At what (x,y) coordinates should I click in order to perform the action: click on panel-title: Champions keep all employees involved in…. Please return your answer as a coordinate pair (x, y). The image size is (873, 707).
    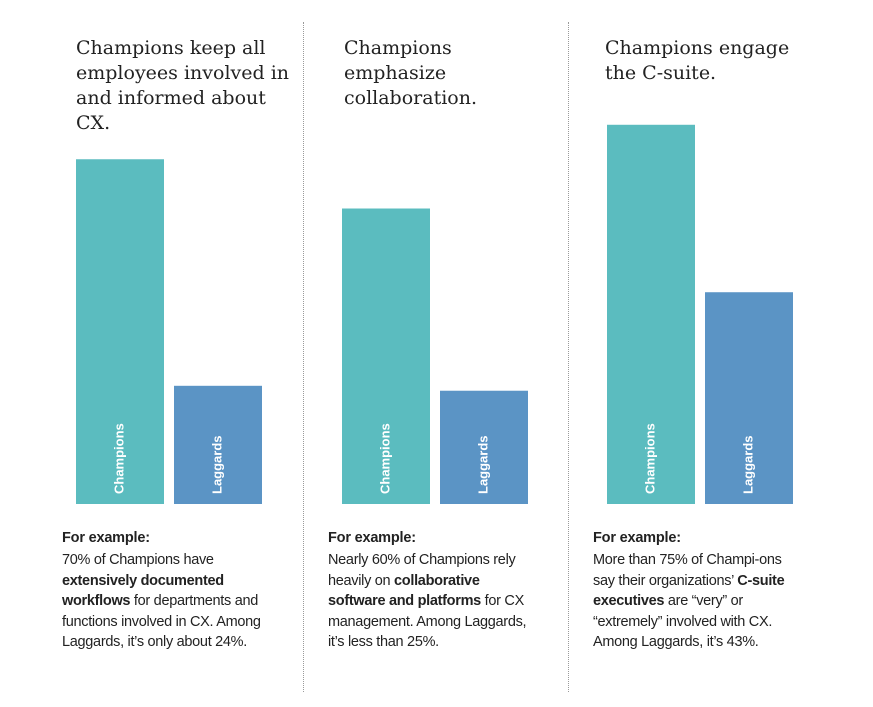
    Looking at the image, I should click on (183, 85).